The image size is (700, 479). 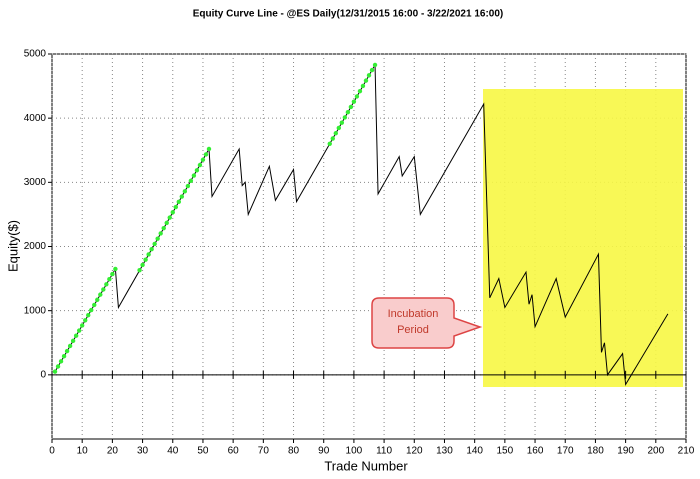 What do you see at coordinates (565, 451) in the screenshot?
I see `x-tick-label: 170` at bounding box center [565, 451].